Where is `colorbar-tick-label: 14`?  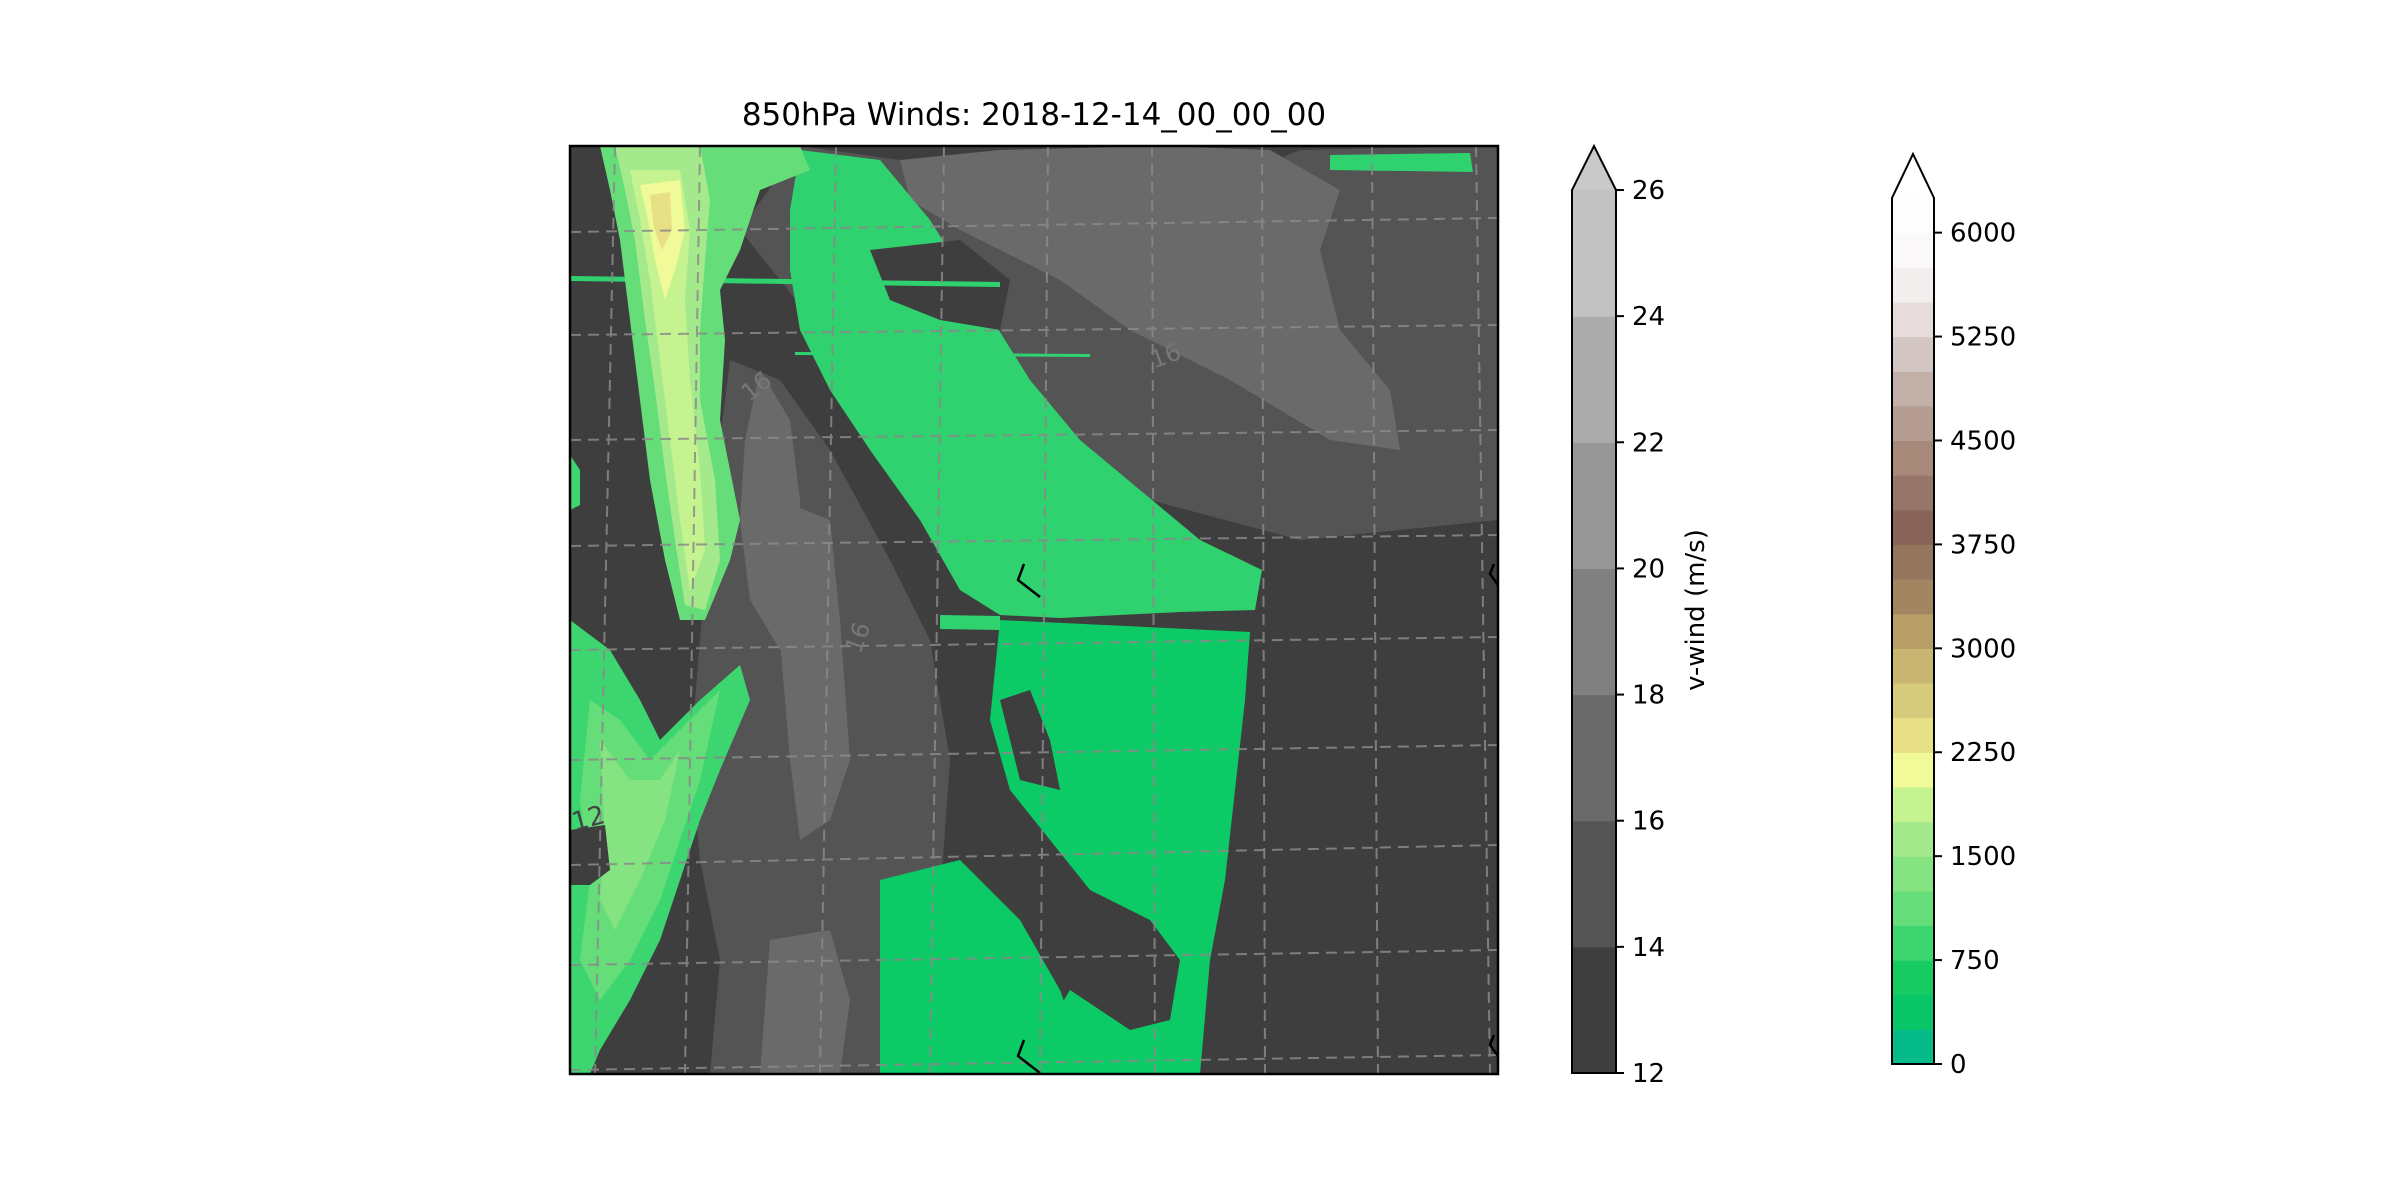
colorbar-tick-label: 14 is located at coordinates (1648, 948).